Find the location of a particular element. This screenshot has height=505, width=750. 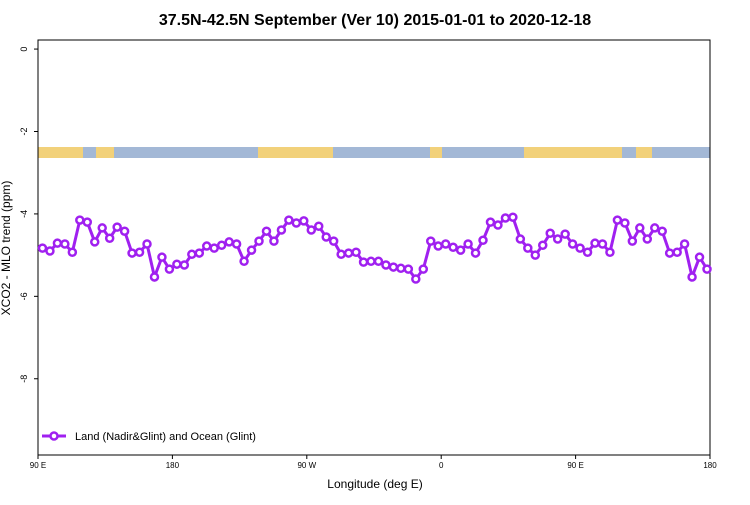

y-tick-label: -2 is located at coordinates (24, 131).